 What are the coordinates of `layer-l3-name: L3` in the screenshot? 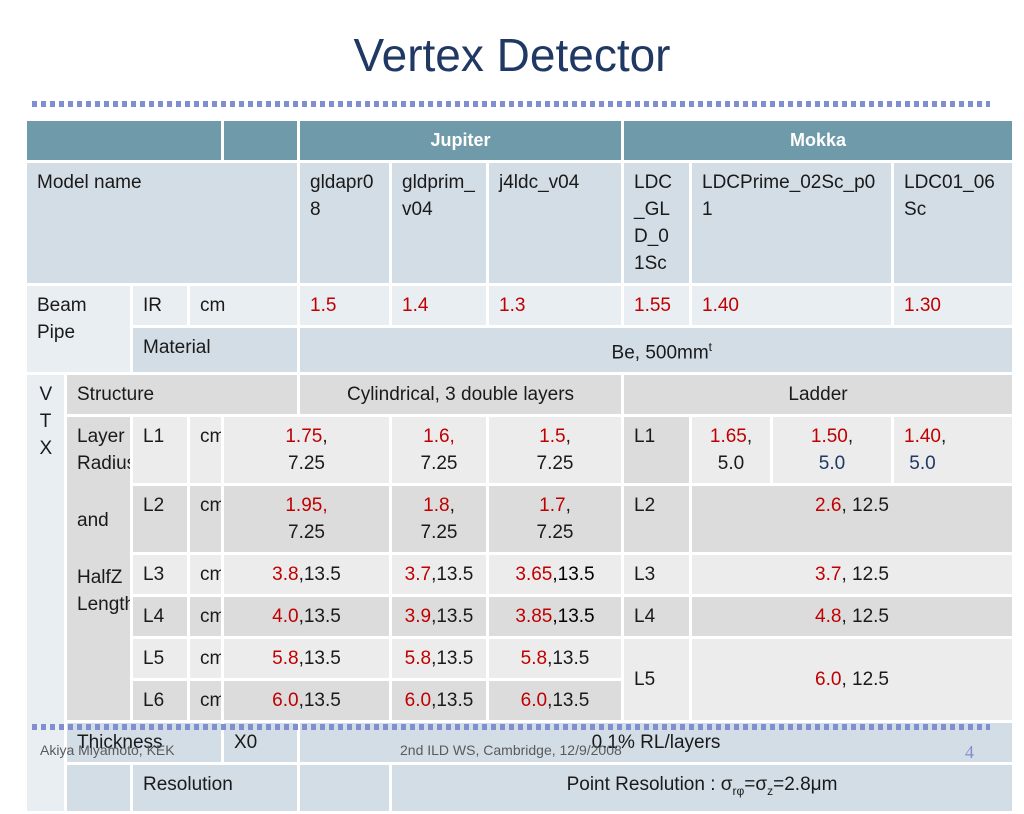 It's located at (160, 575).